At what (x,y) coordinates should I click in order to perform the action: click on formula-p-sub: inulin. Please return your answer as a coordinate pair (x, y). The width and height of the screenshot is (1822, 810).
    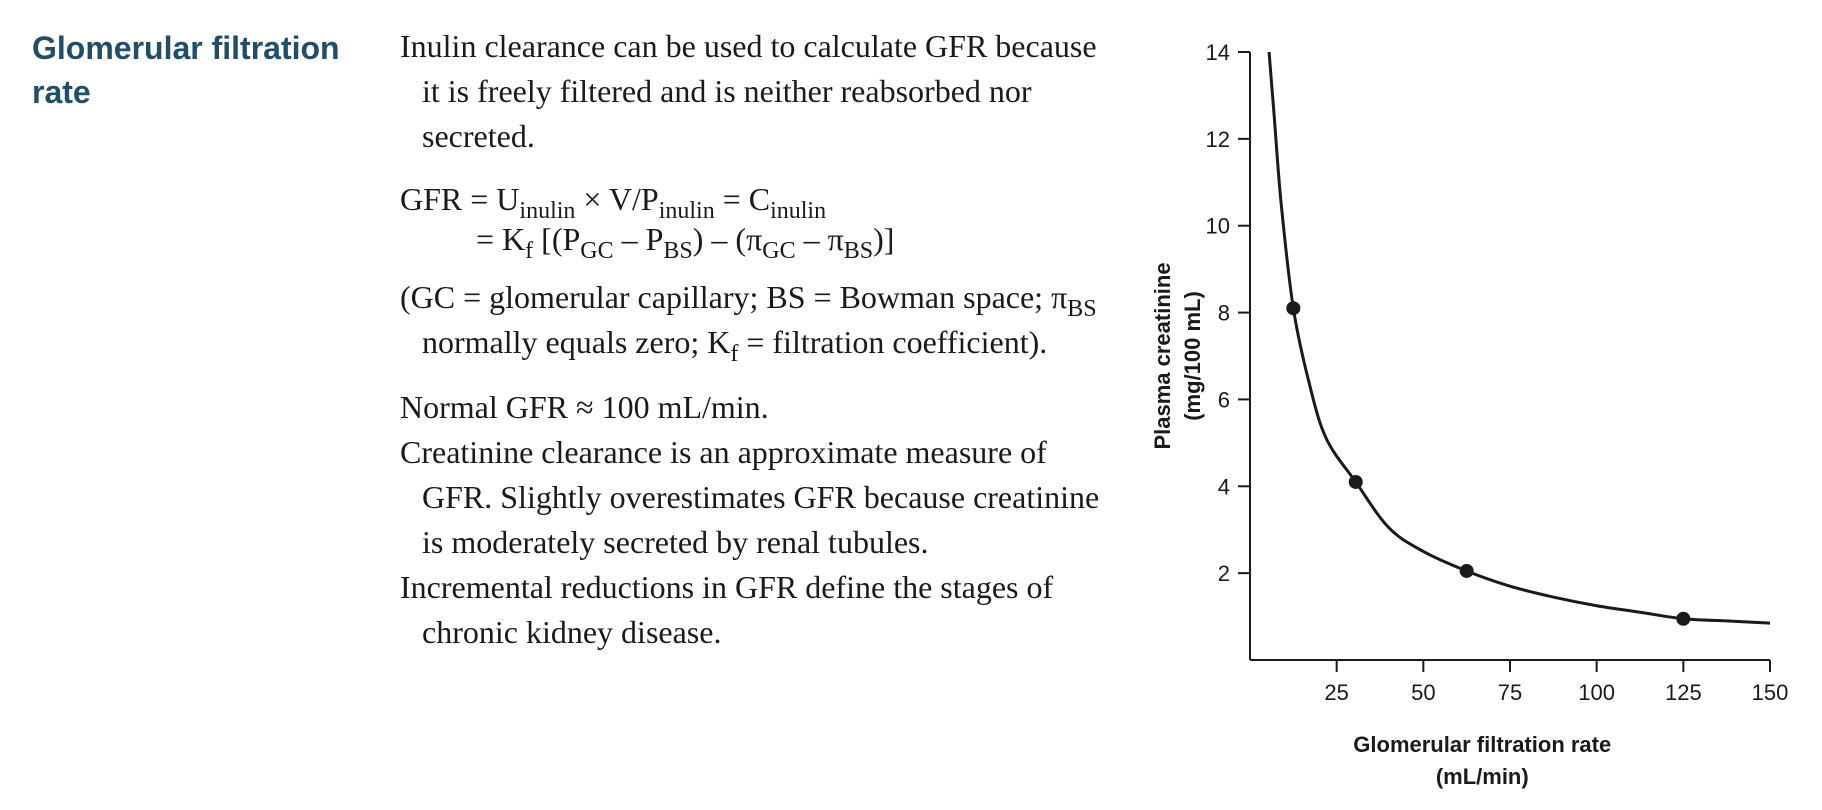
    Looking at the image, I should click on (686, 211).